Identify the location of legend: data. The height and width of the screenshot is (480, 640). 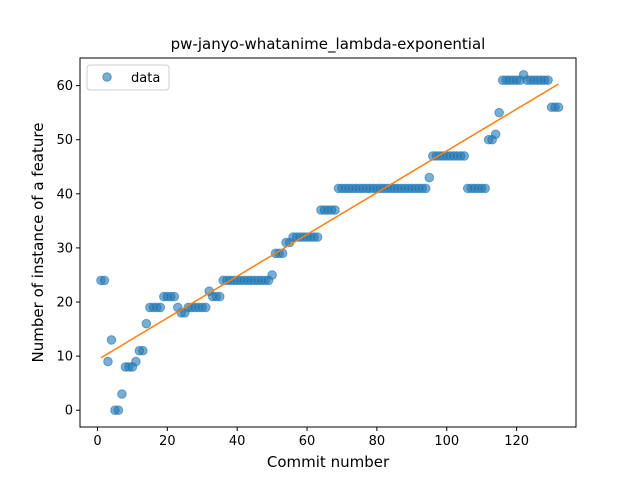
(128, 77).